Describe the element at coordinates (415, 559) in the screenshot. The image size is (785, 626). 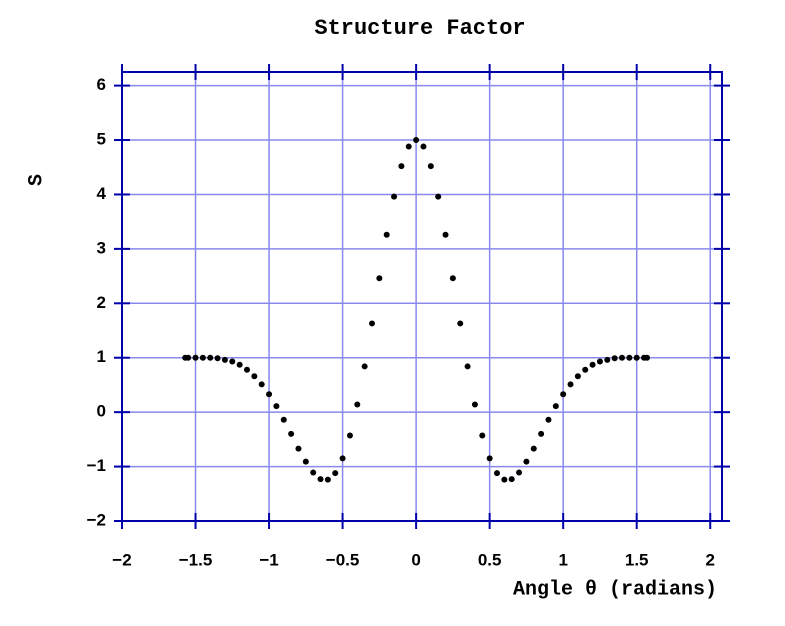
I see `x-tick-label: 0` at that location.